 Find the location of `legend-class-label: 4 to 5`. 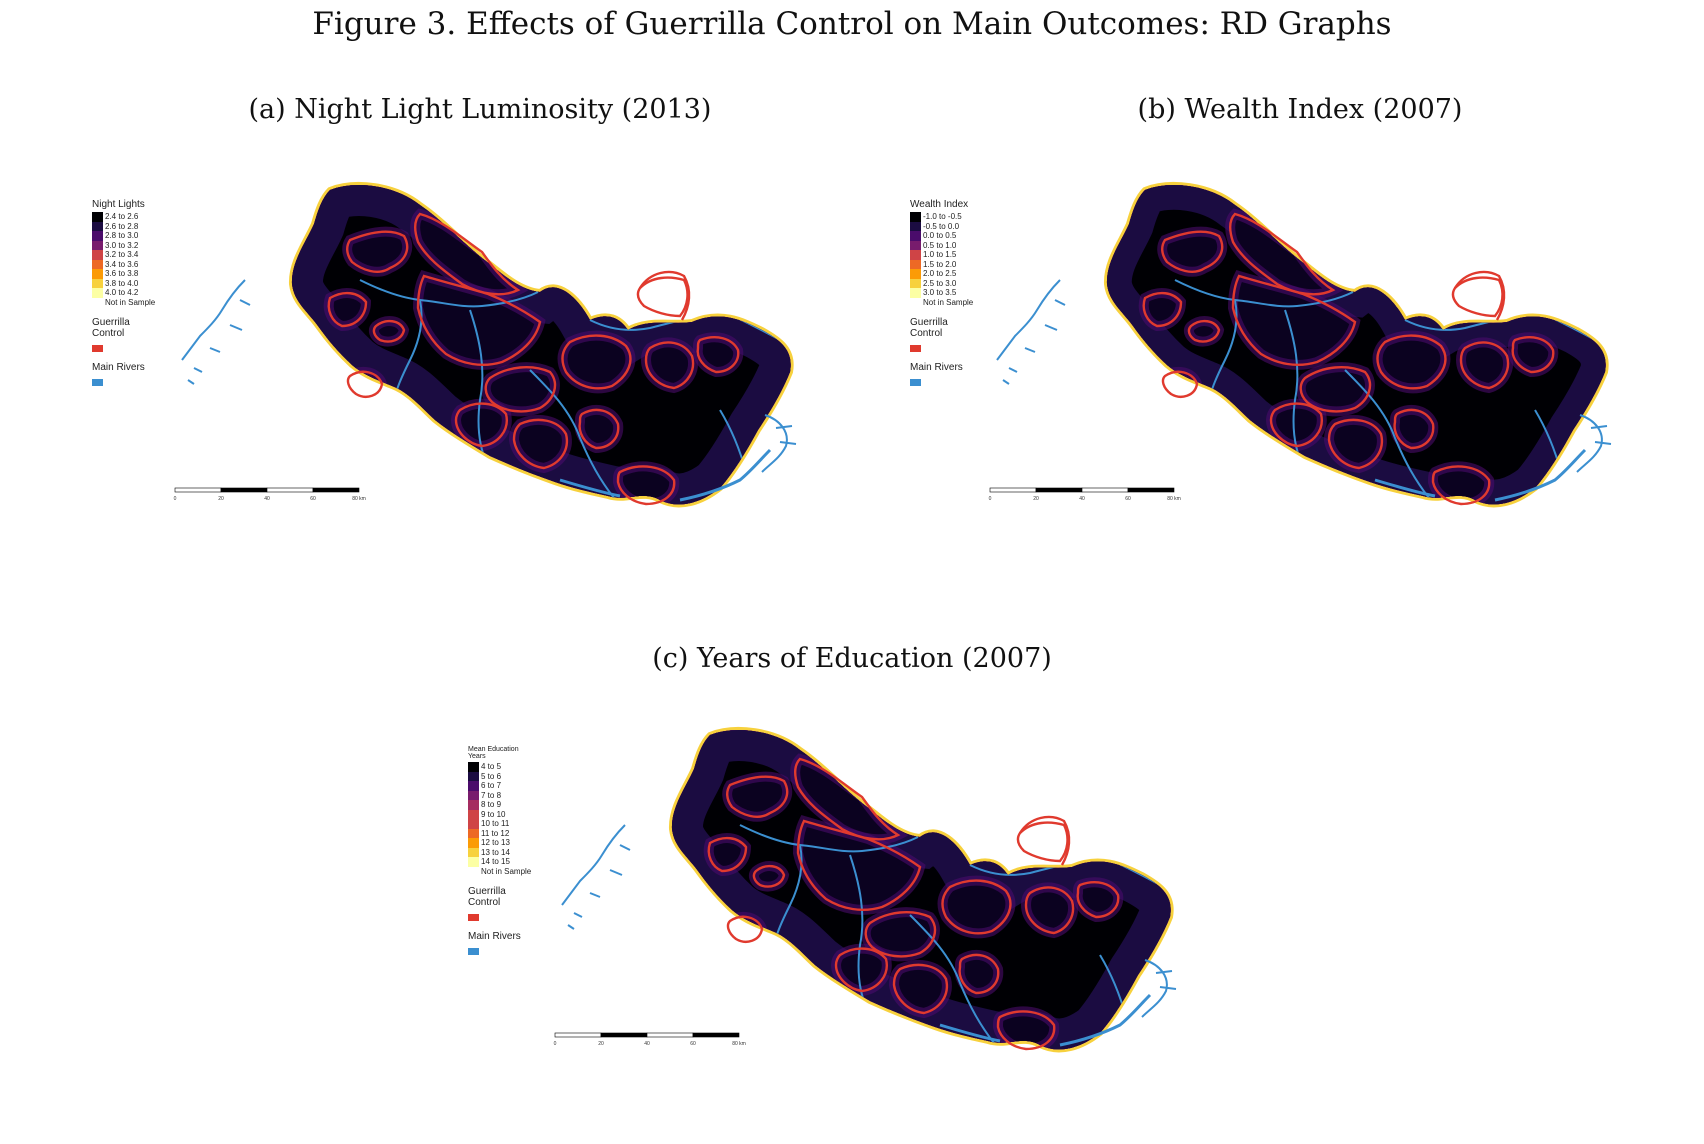

legend-class-label: 4 to 5 is located at coordinates (491, 766).